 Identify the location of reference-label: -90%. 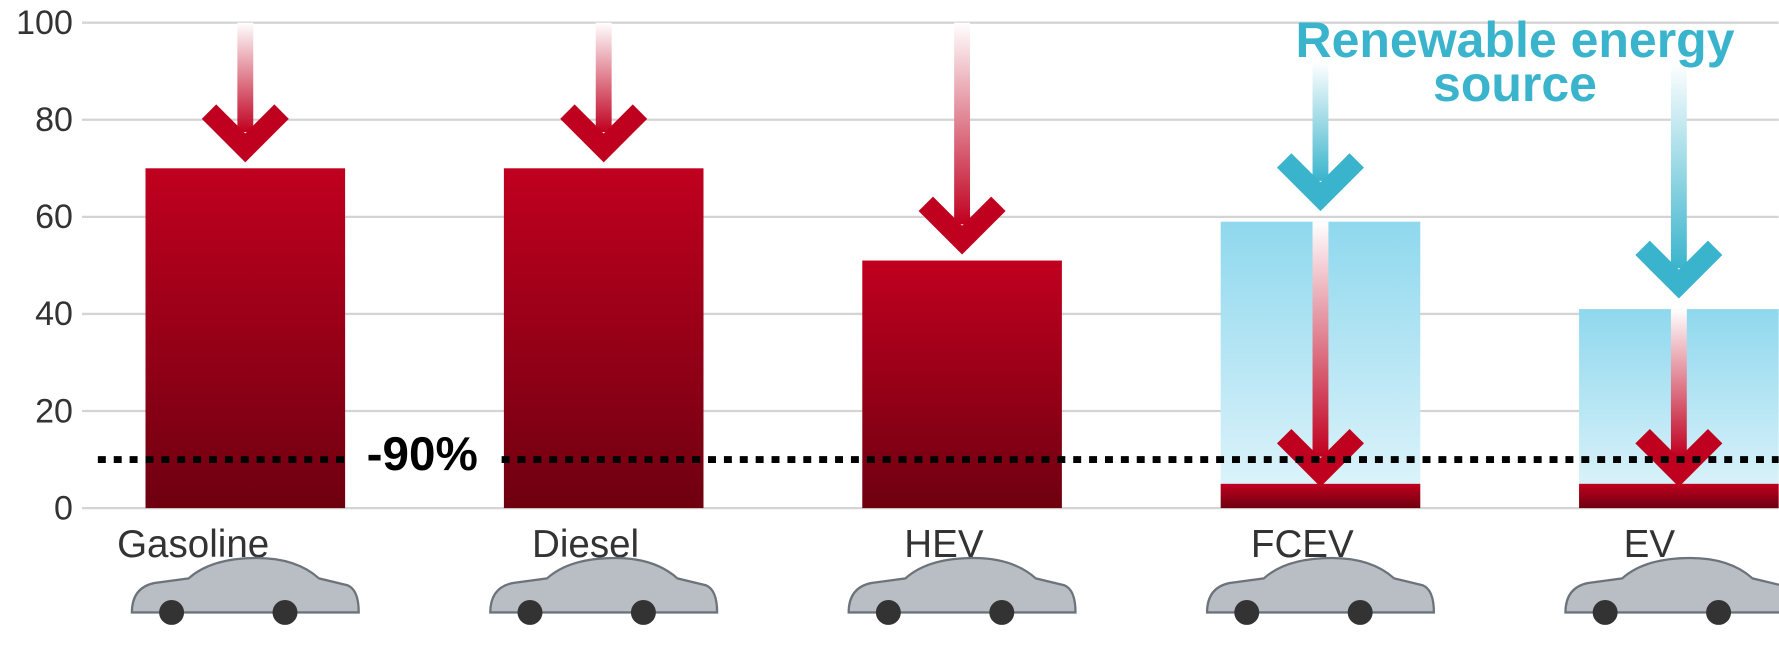
(422, 454).